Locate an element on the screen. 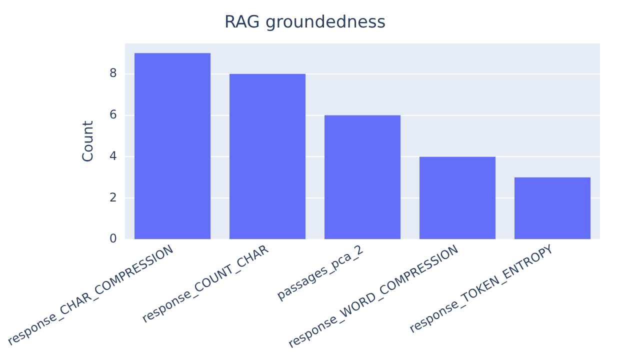 The height and width of the screenshot is (360, 620). y-tick-label: 8 is located at coordinates (113, 73).